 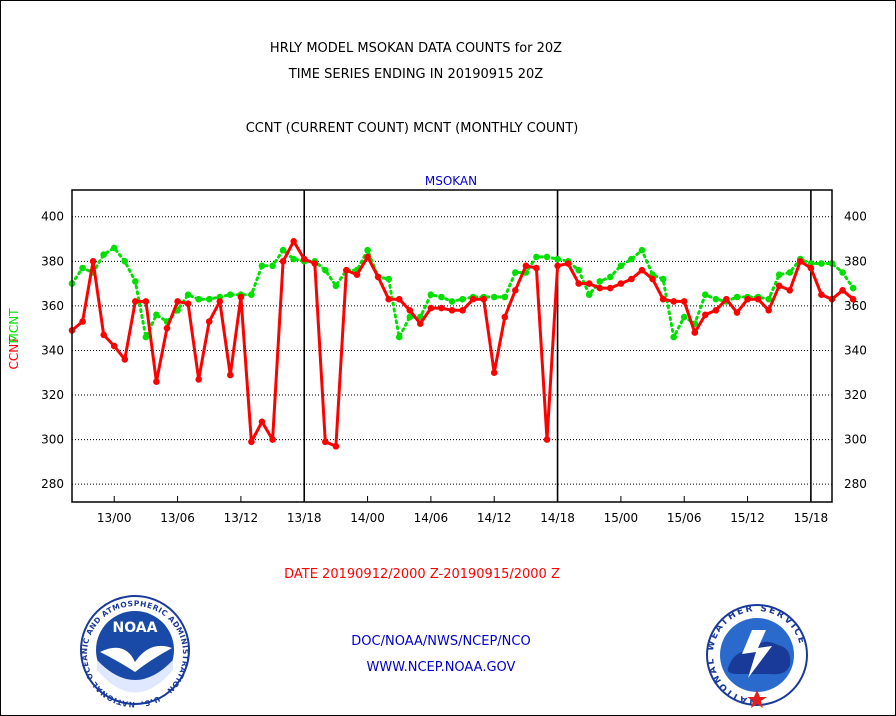 What do you see at coordinates (462, 292) in the screenshot?
I see `series-mcnt` at bounding box center [462, 292].